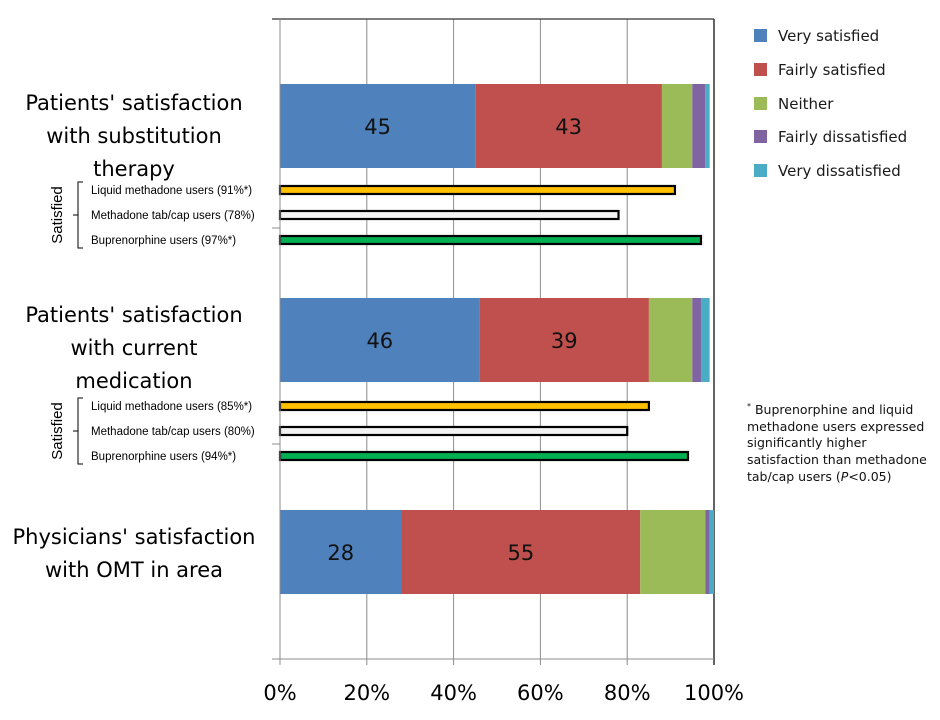  What do you see at coordinates (842, 137) in the screenshot?
I see `legend-label: Fairly dissatisfied` at bounding box center [842, 137].